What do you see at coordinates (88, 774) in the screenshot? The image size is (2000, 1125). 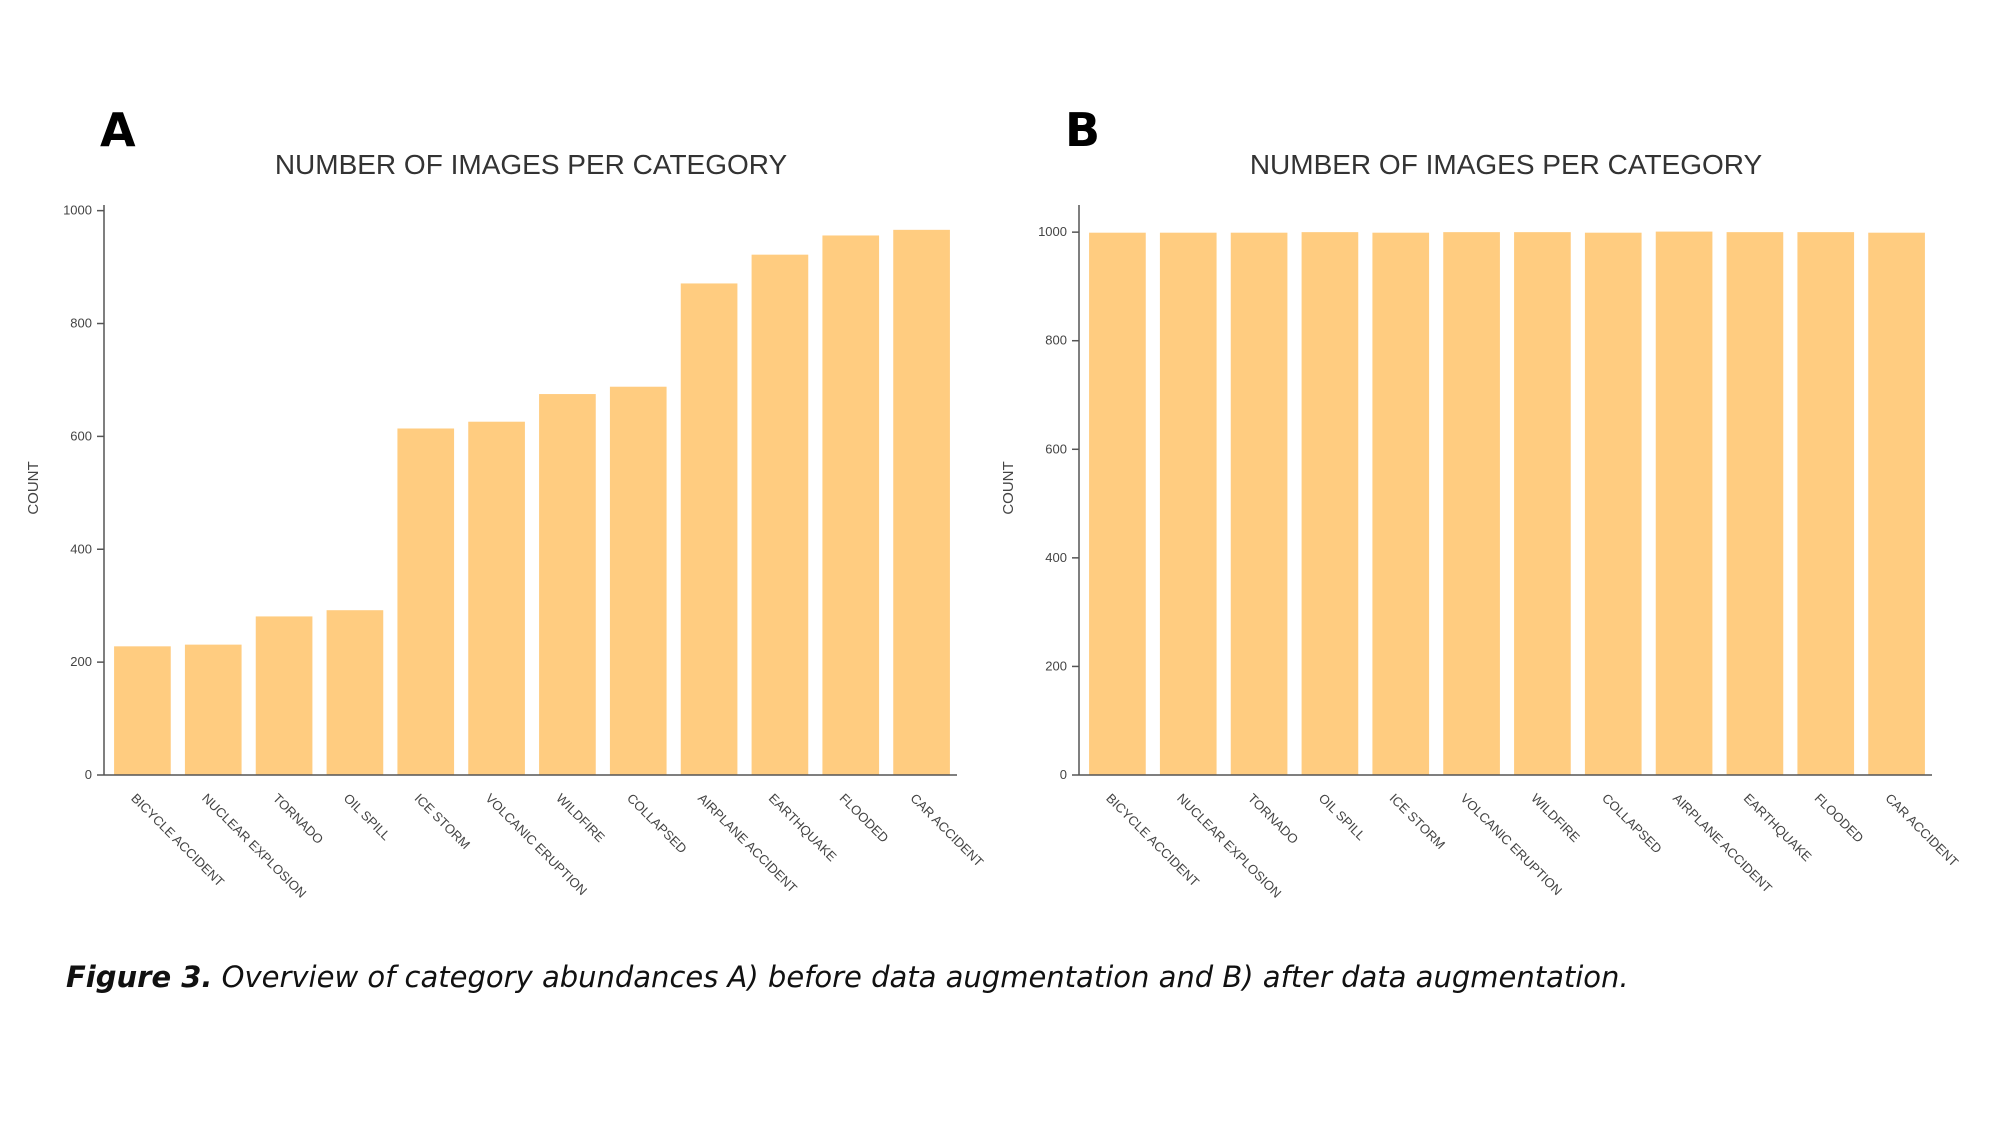 I see `panel-a-ytick-label-0: 0` at bounding box center [88, 774].